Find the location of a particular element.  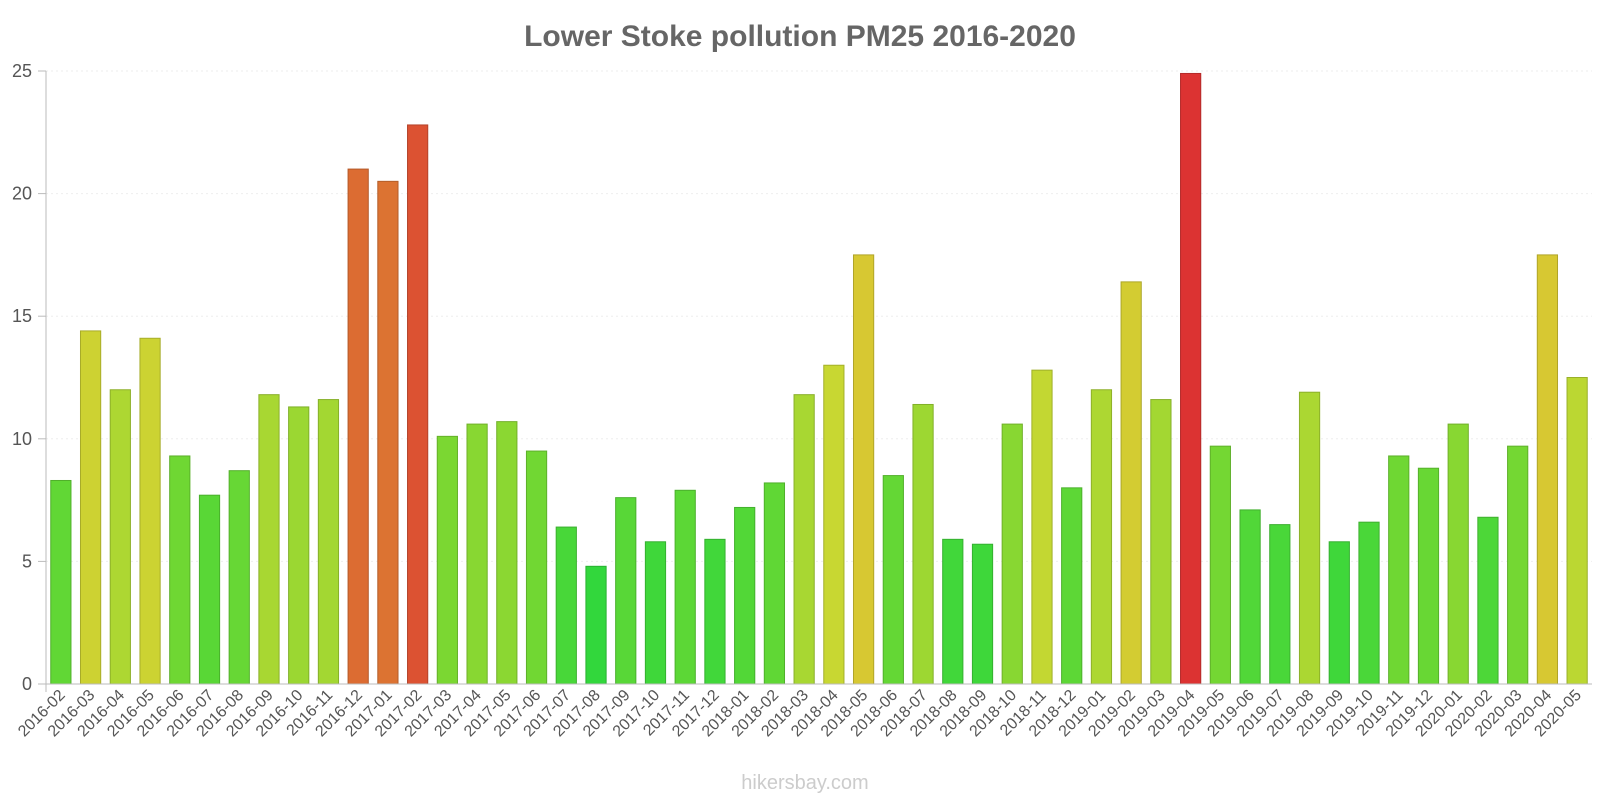

site-credit: hikersbay.com is located at coordinates (804, 783).